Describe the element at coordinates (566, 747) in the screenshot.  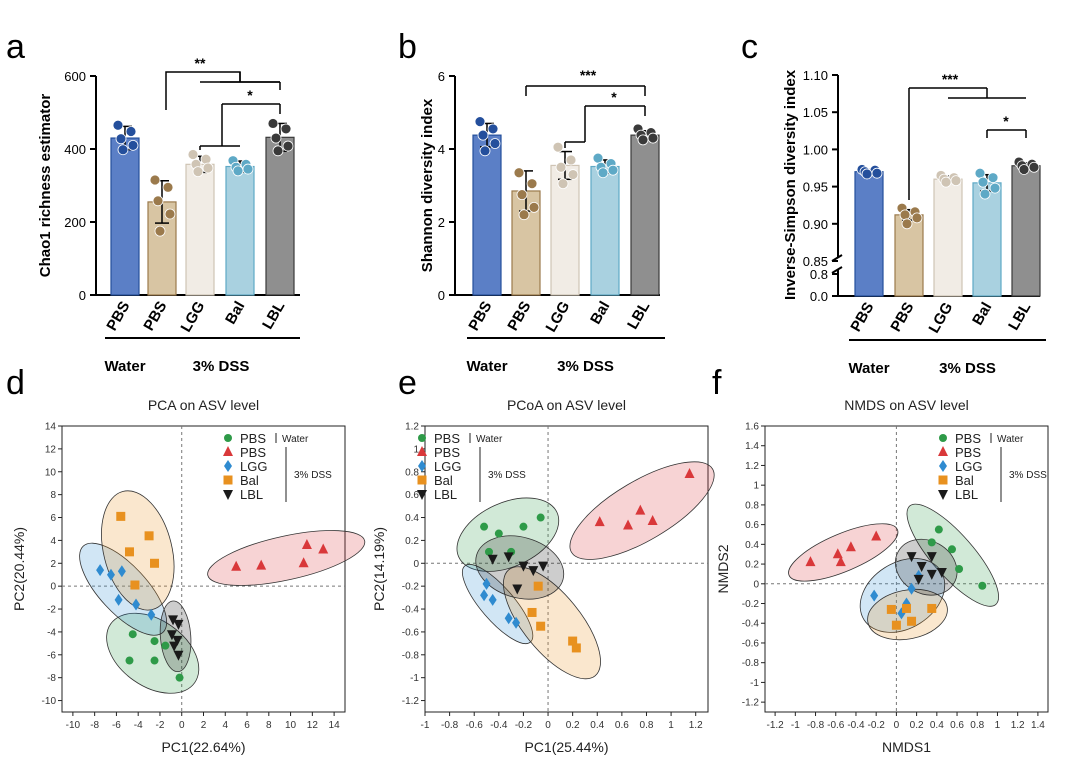
I see `x-axis-label: PC1(25.44%)` at that location.